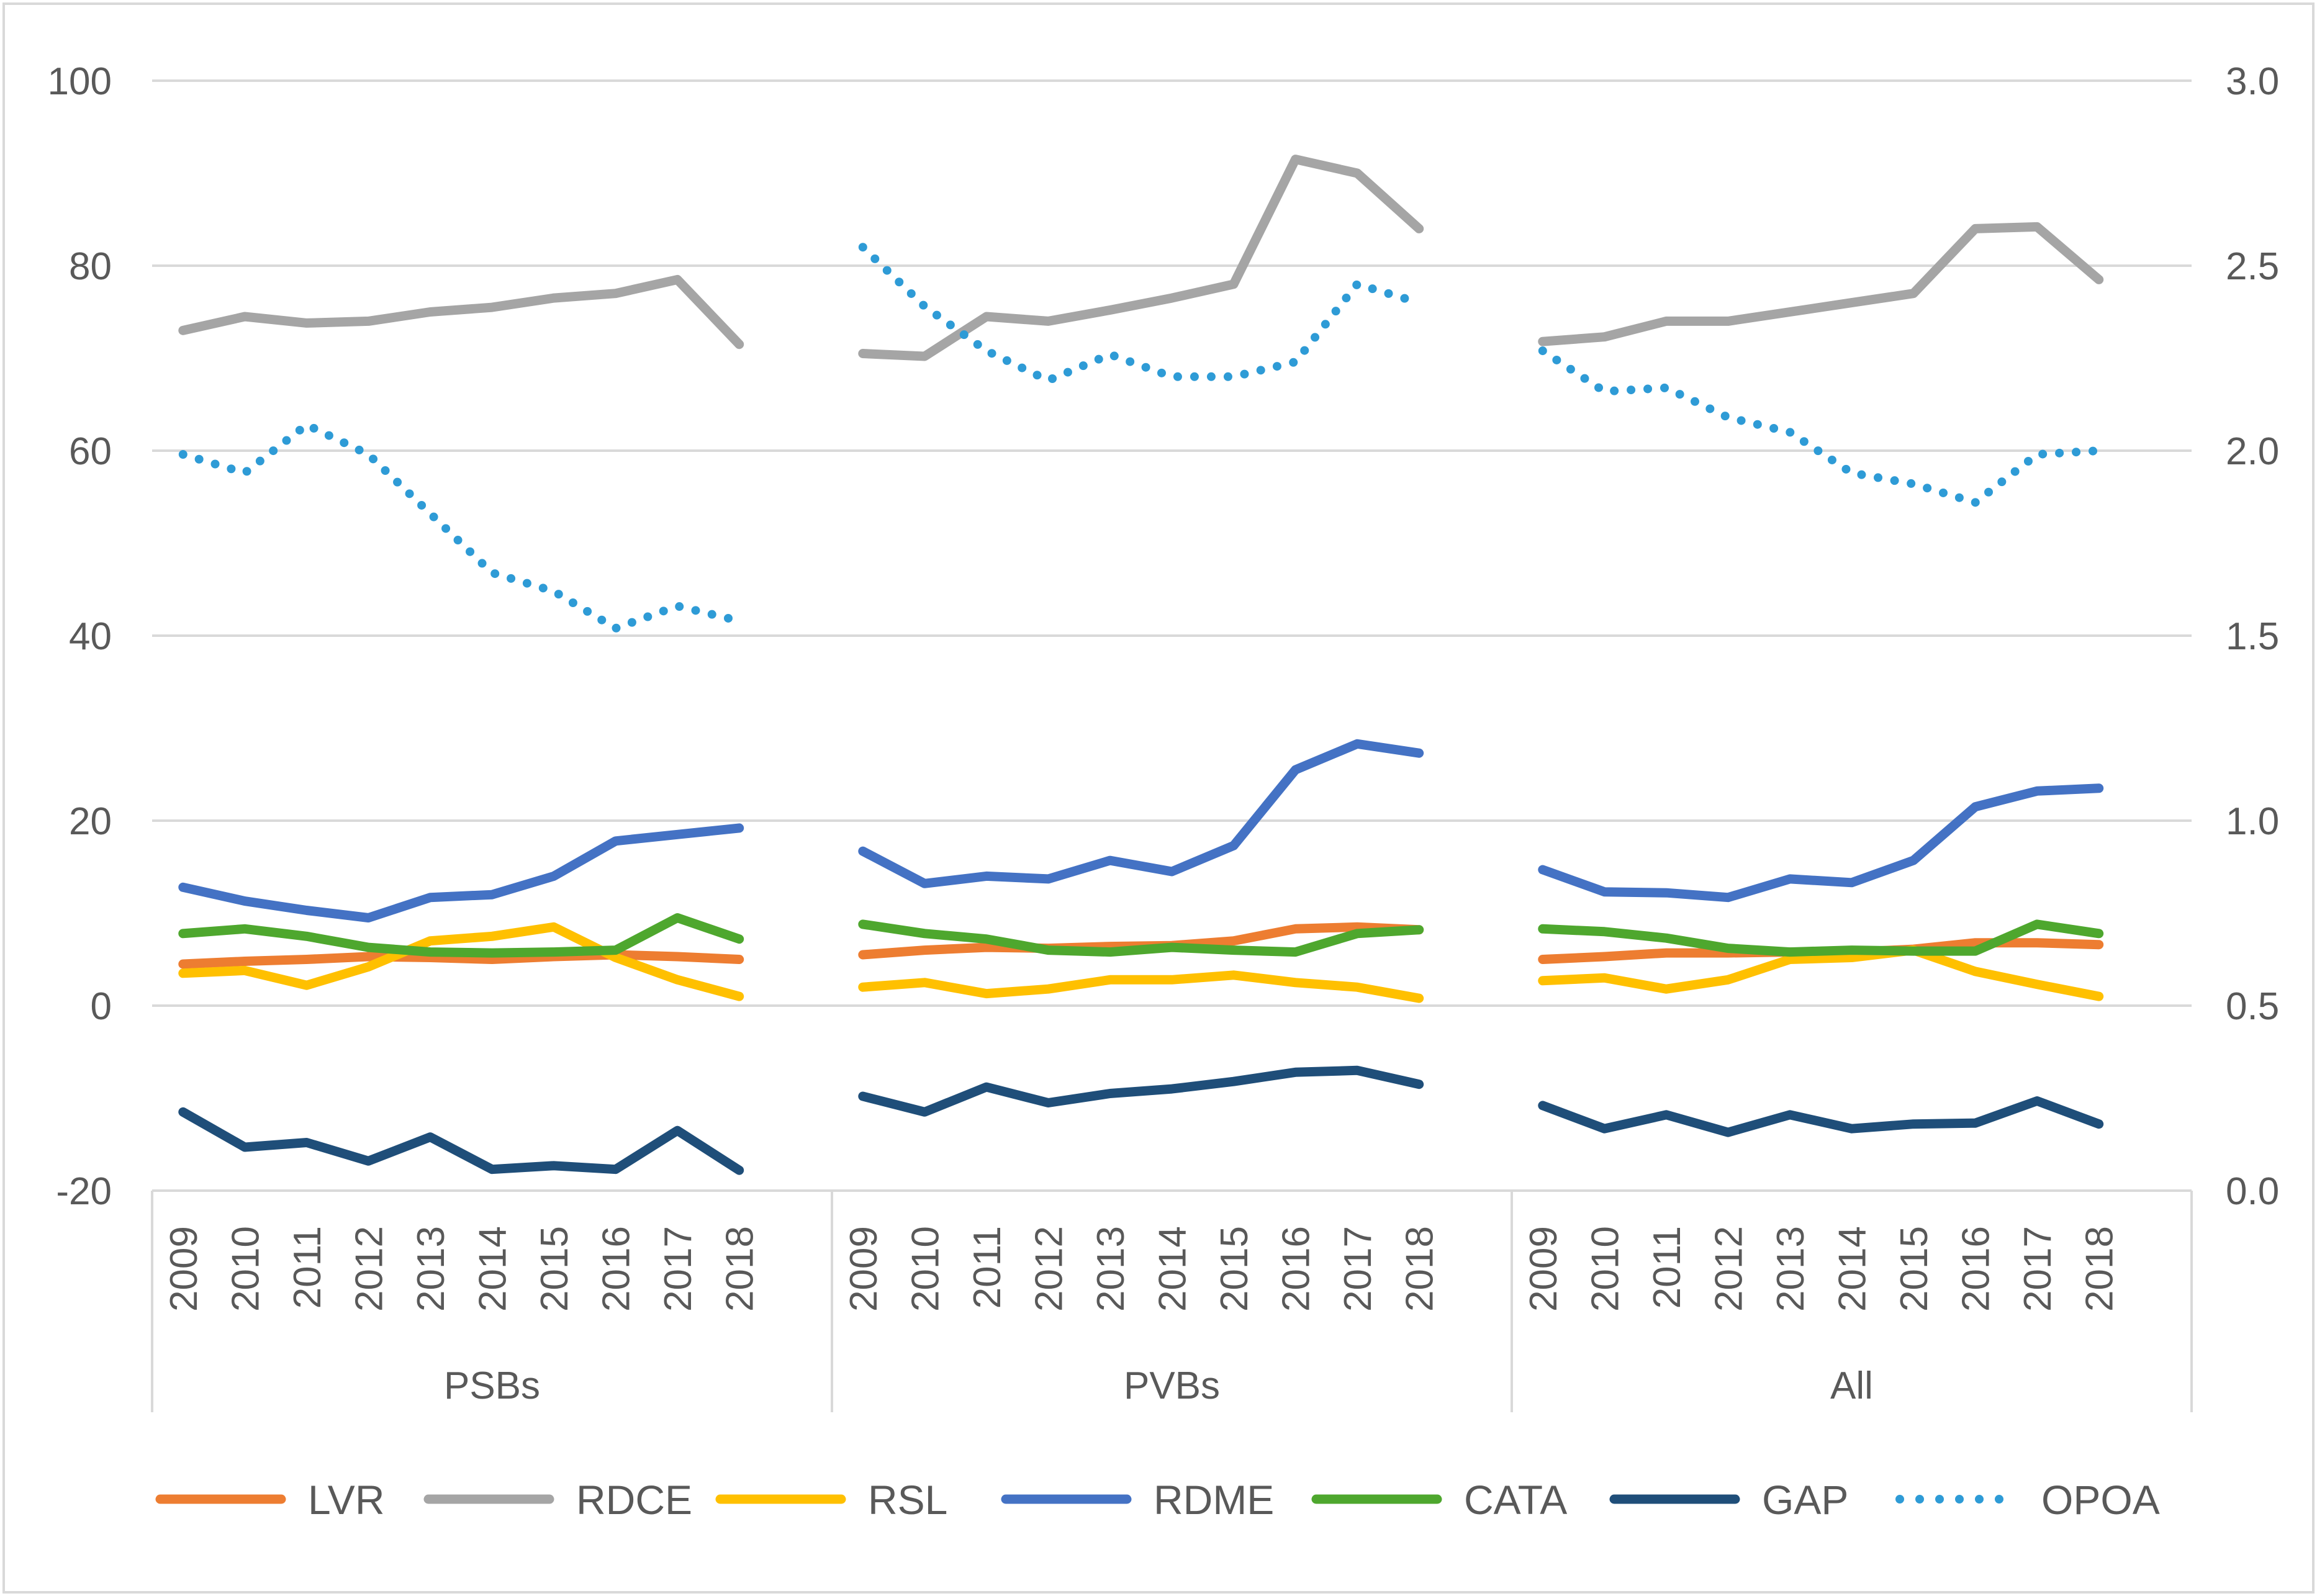 Image resolution: width=2317 pixels, height=1596 pixels. I want to click on group-label: PVBs, so click(1172, 1385).